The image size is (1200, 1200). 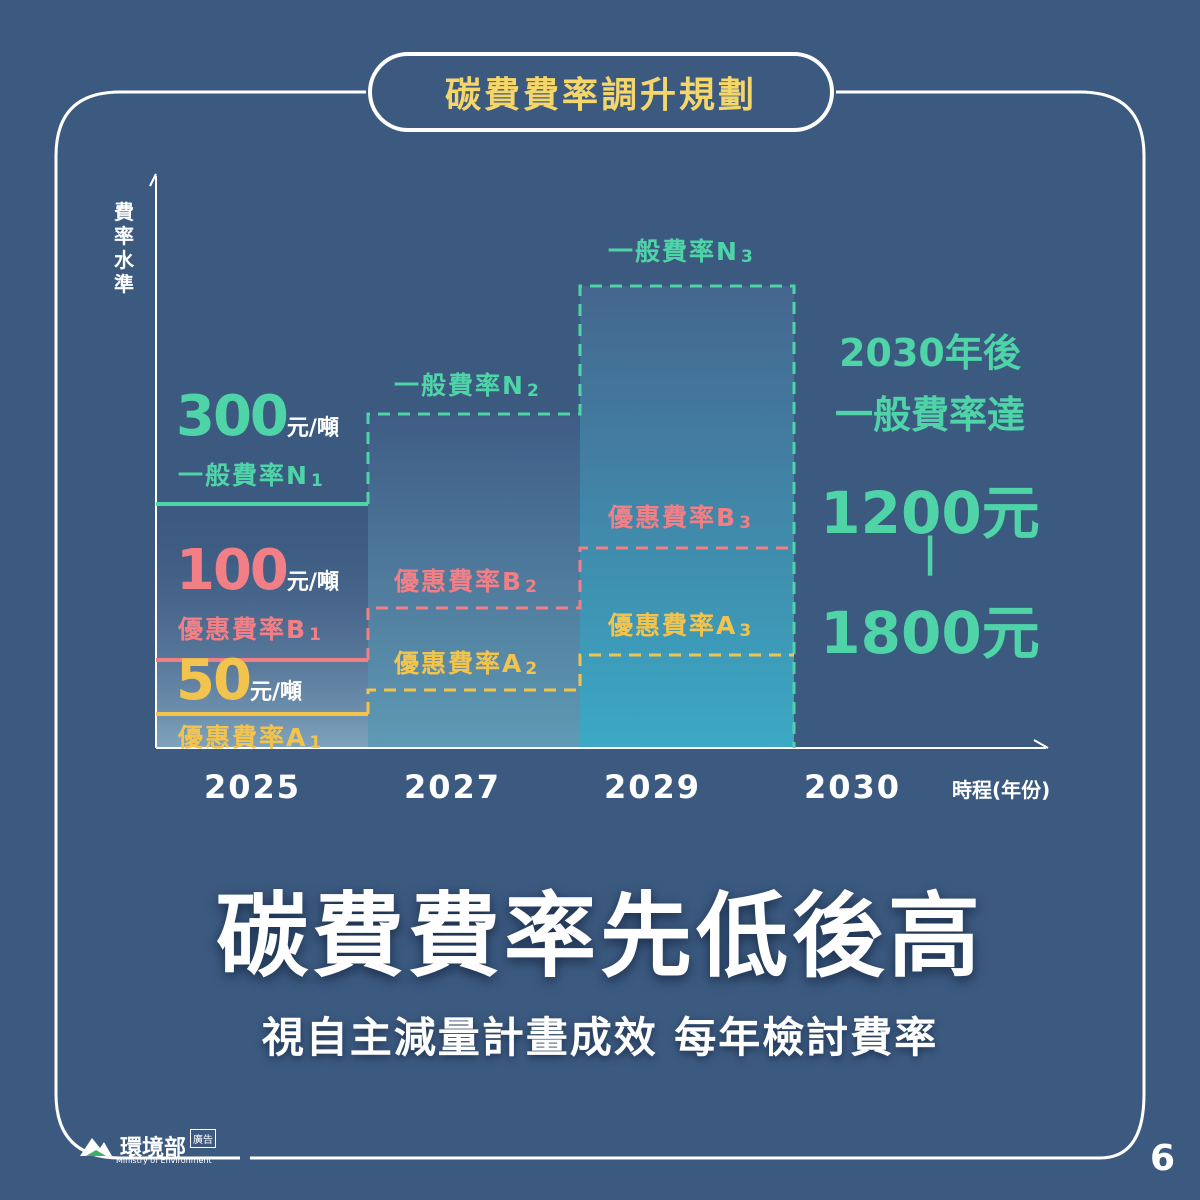 I want to click on page-number: 6, so click(x=1162, y=1158).